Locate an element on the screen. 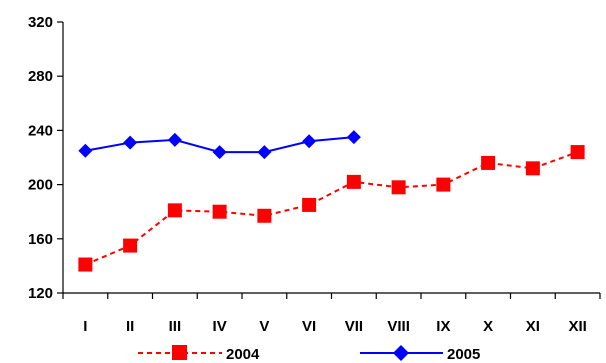 The image size is (606, 363). x-tick-label: IX is located at coordinates (443, 326).